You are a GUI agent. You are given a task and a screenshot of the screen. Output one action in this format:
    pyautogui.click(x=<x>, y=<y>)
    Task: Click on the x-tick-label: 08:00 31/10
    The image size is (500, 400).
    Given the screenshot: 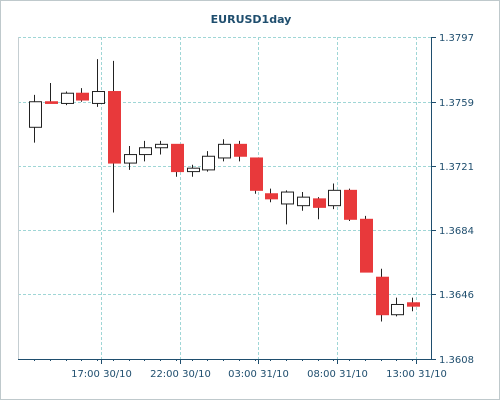 What is the action you would take?
    pyautogui.click(x=337, y=374)
    